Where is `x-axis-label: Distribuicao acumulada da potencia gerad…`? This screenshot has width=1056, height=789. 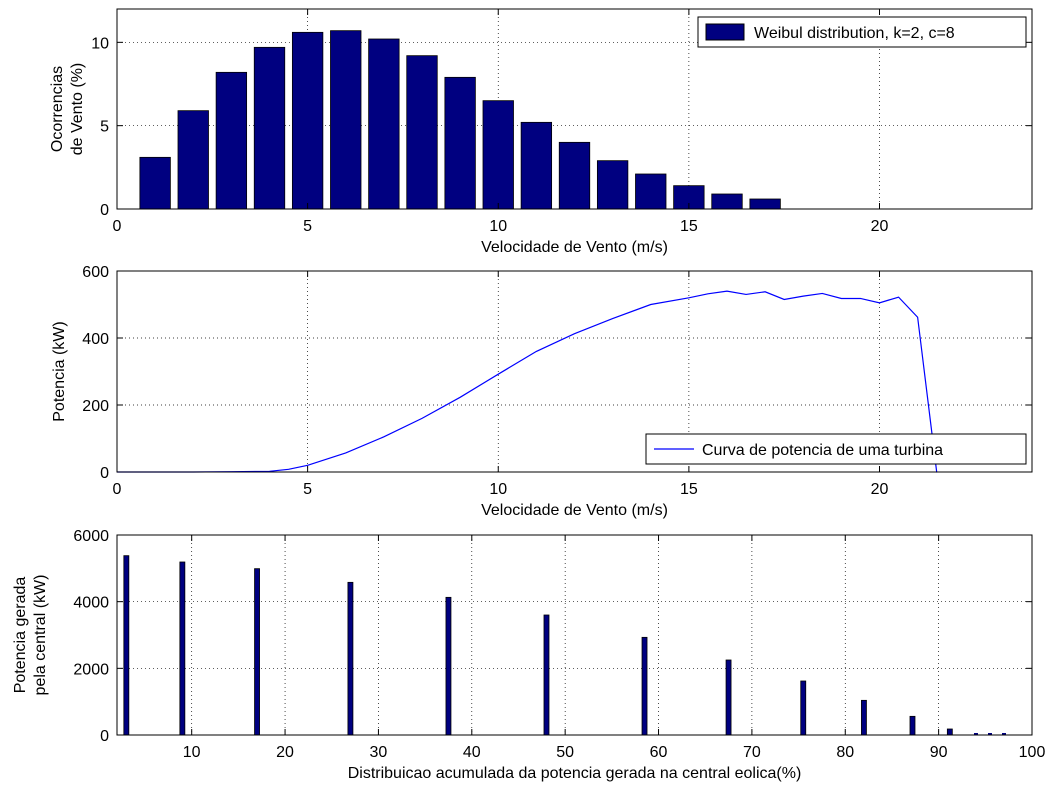
x-axis-label: Distribuicao acumulada da potencia gerad… is located at coordinates (575, 773).